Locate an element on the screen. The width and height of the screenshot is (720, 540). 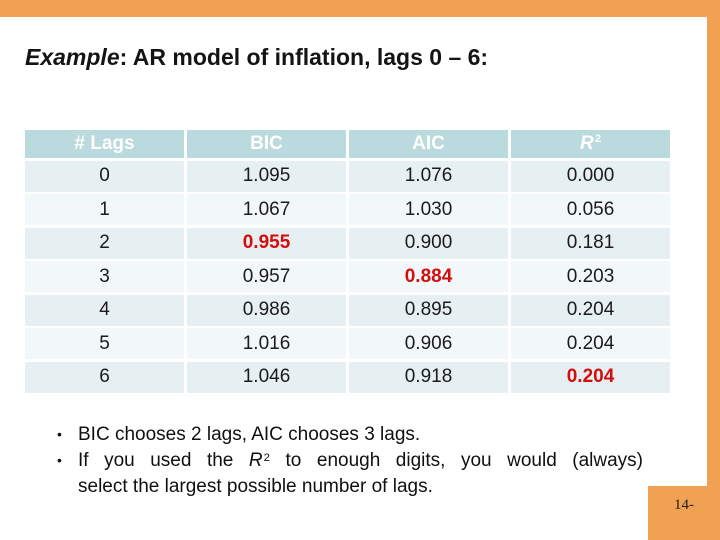
slide-top-accent-bar is located at coordinates (360, 8).